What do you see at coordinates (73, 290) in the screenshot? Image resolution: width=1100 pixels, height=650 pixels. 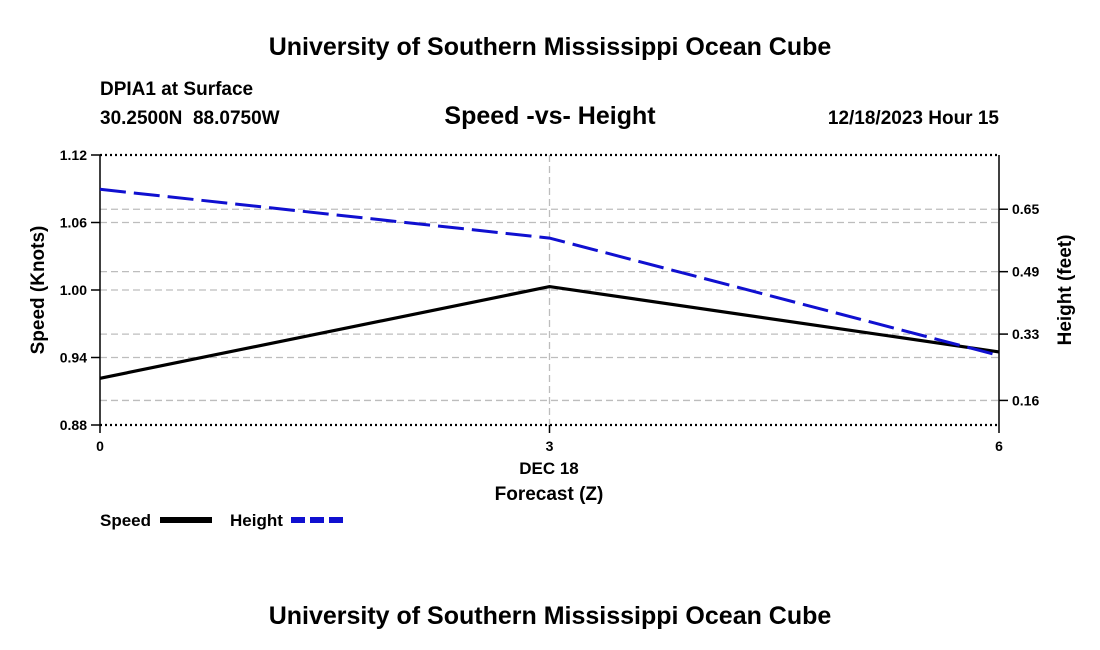 I see `tick-label-left-1.00: 1.00` at bounding box center [73, 290].